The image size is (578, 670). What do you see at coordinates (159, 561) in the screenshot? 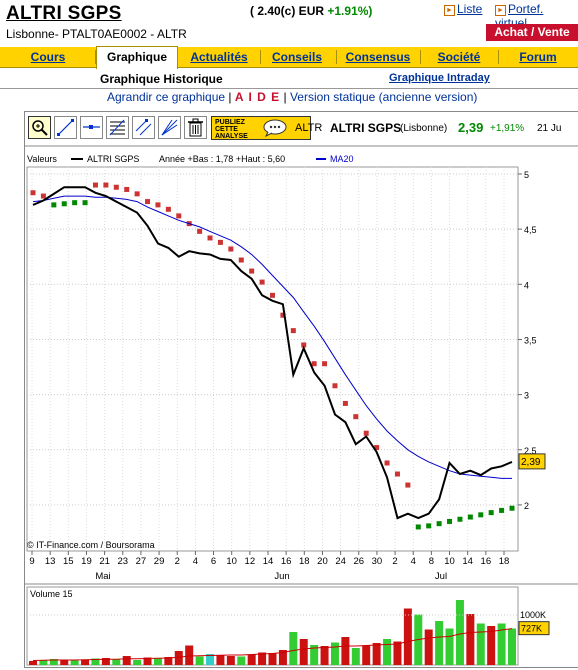
I see `x-tick-label: 29` at bounding box center [159, 561].